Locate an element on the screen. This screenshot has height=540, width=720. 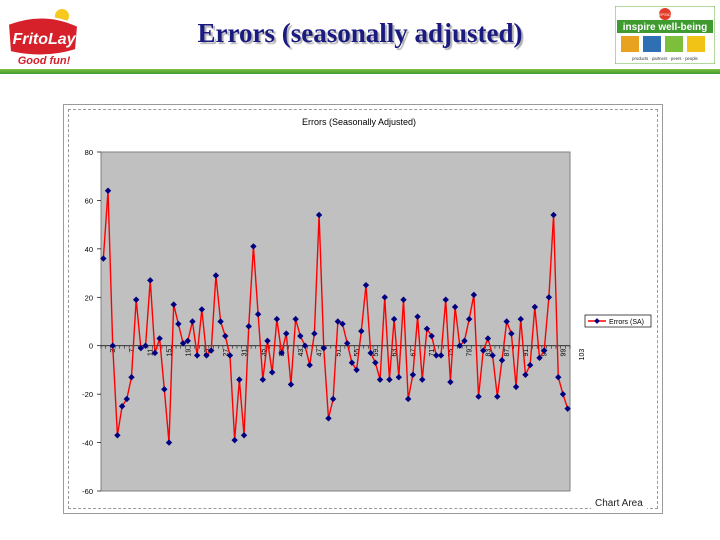
y-tick-label: 80 is located at coordinates (89, 152).